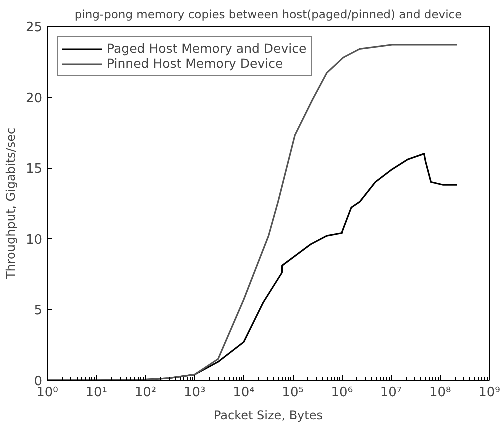 This screenshot has height=425, width=503. What do you see at coordinates (34, 240) in the screenshot?
I see `y-tick-label: 10` at bounding box center [34, 240].